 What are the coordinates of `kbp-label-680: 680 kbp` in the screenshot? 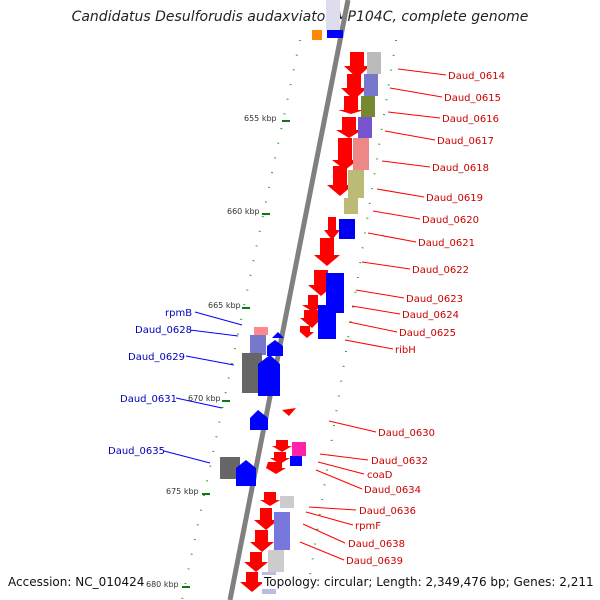 It's located at (162, 584).